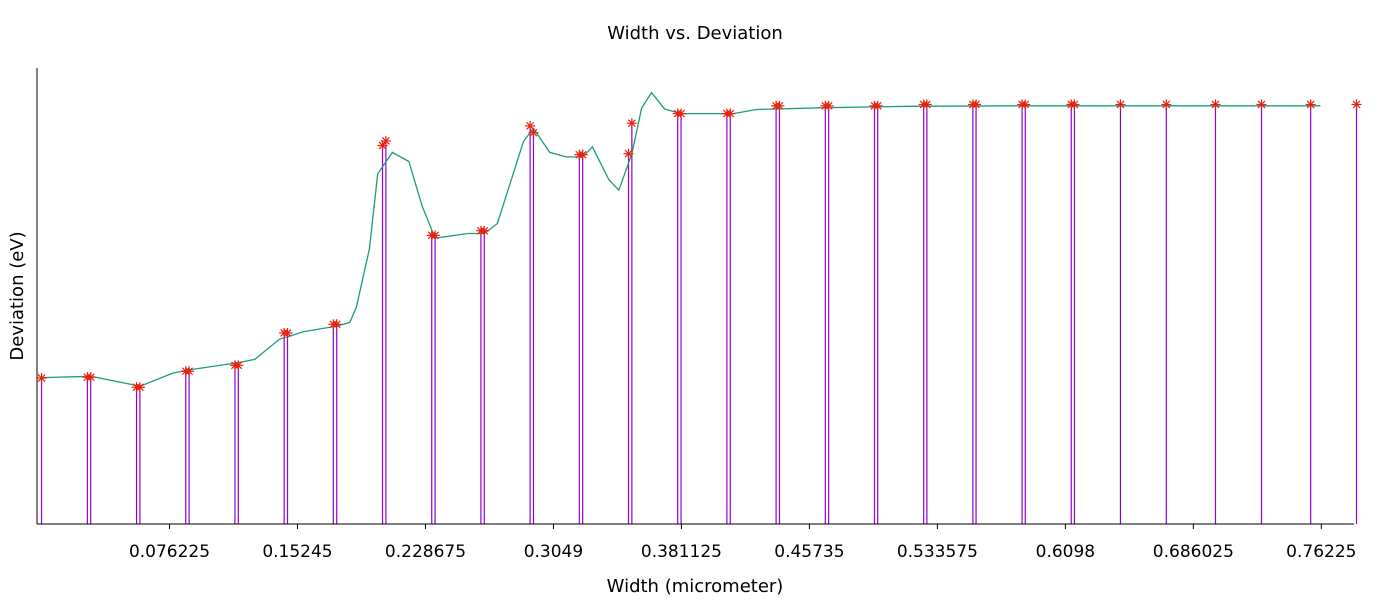  Describe the element at coordinates (1193, 552) in the screenshot. I see `x-tick-label: 0.686025` at that location.